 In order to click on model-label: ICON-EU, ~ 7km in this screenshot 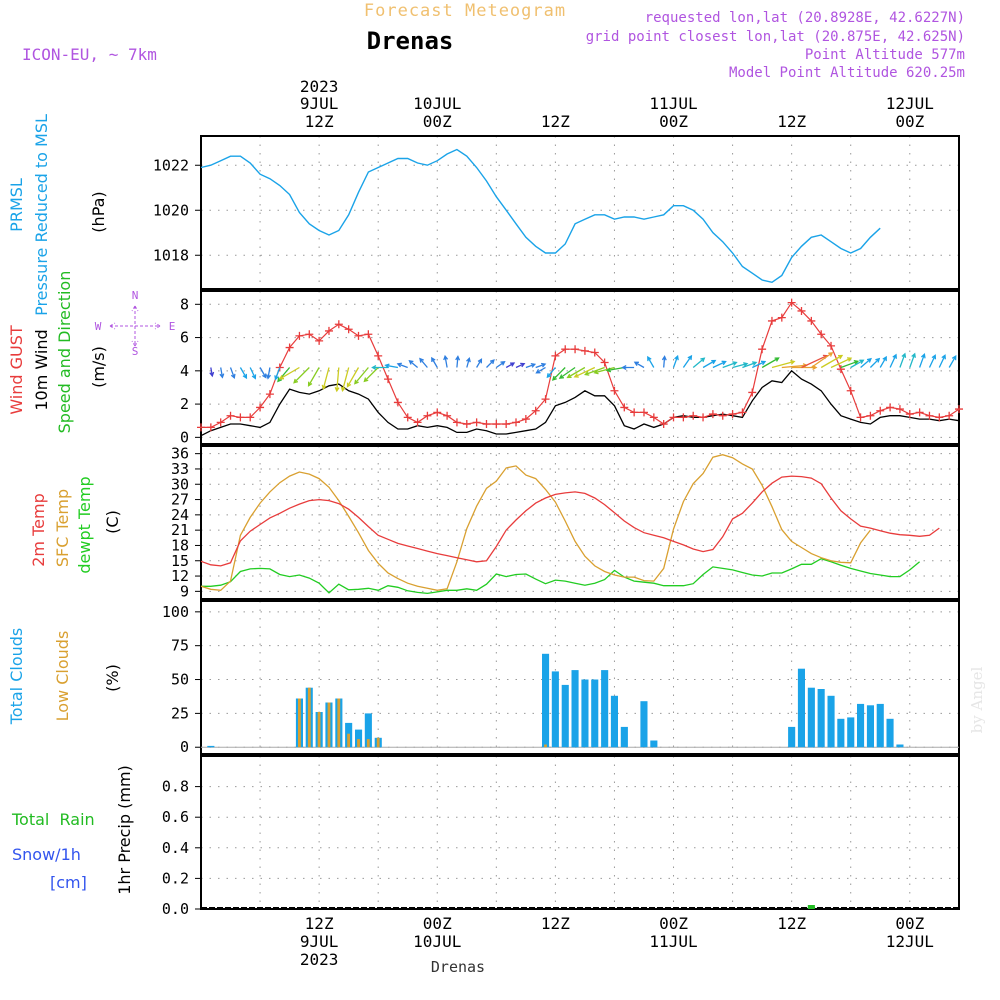, I will do `click(89, 54)`.